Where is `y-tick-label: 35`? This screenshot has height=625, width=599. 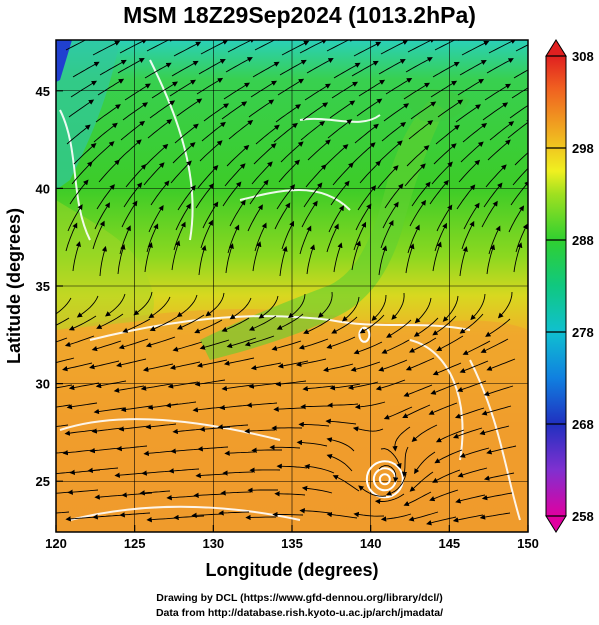 y-tick-label: 35 is located at coordinates (43, 286).